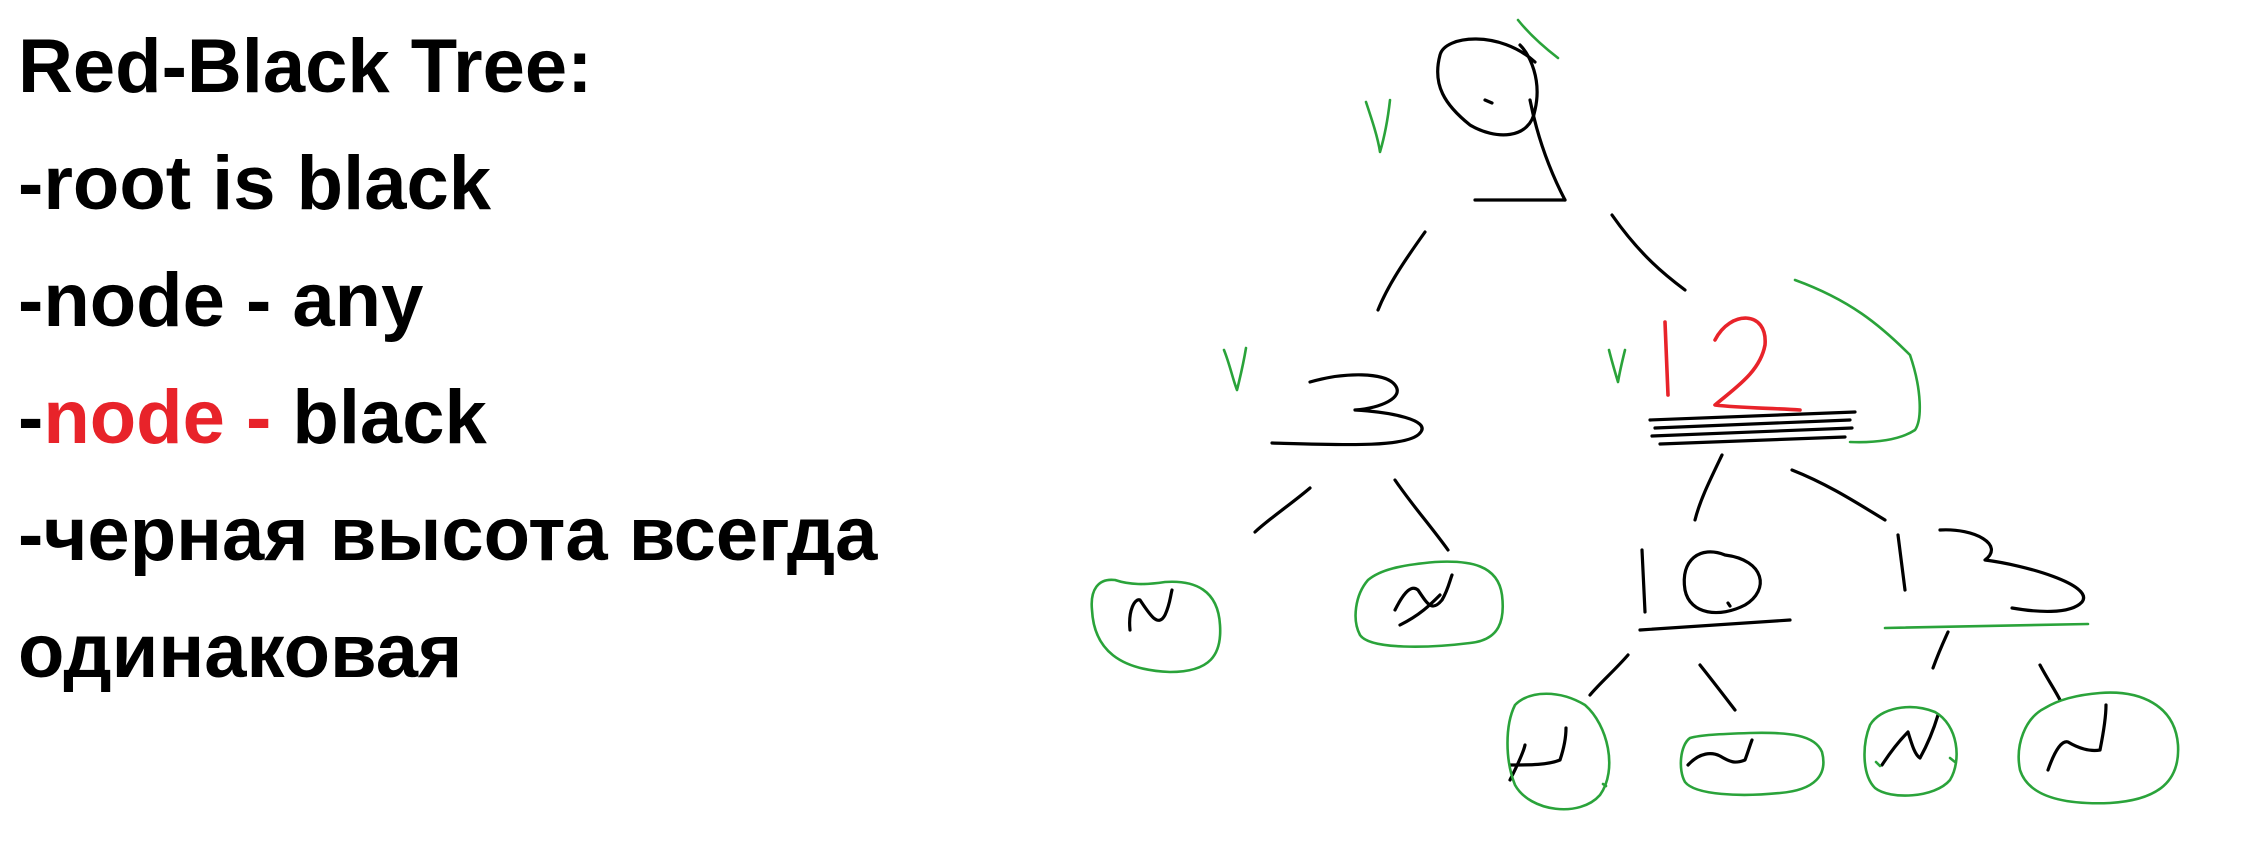  I want to click on node-12-handwritten, so click(1752, 381).